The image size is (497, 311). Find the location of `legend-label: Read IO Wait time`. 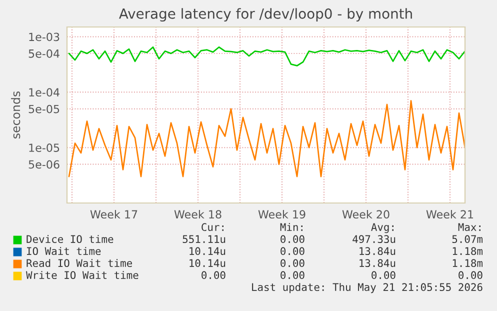

legend-label: Read IO Wait time is located at coordinates (79, 263).